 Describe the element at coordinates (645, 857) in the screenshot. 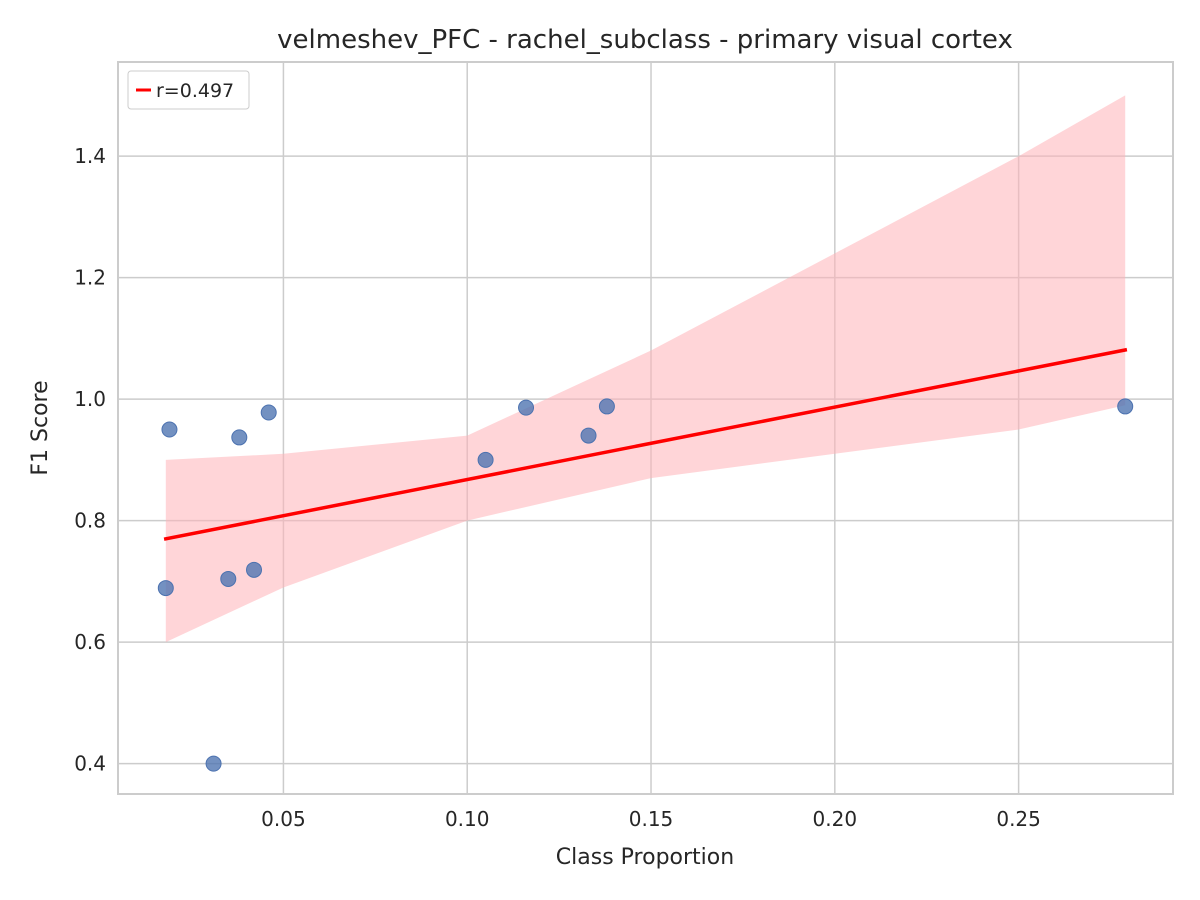

I see `x-axis-label: Class Proportion` at that location.